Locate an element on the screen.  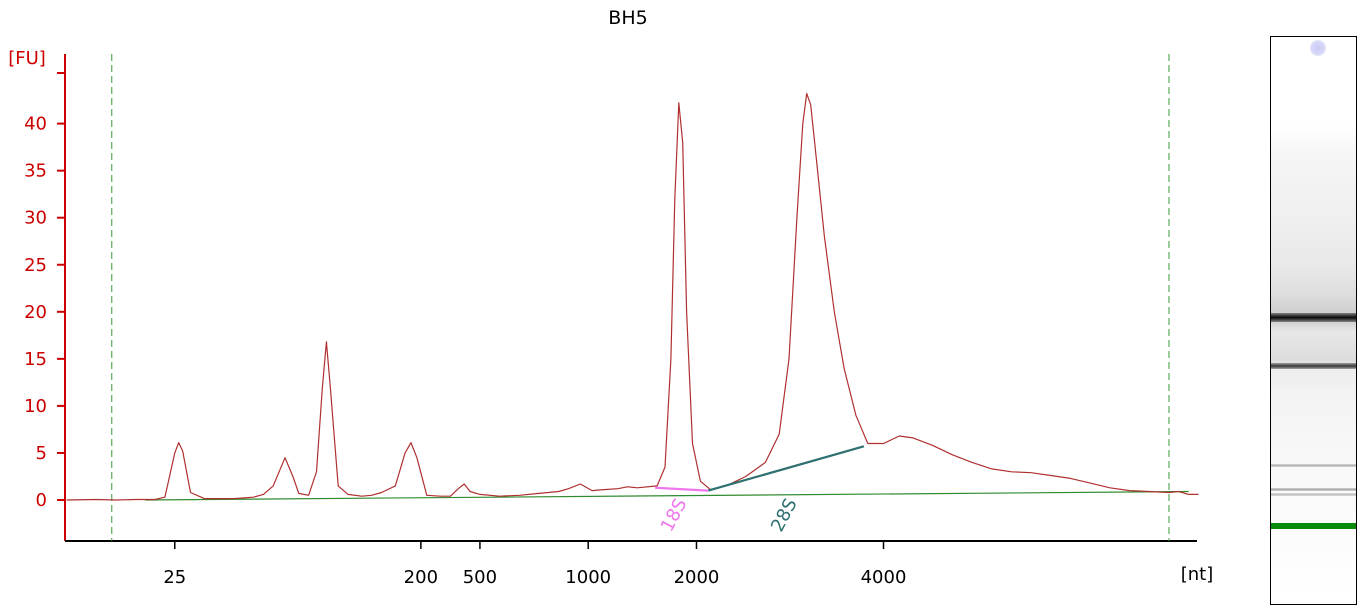
baseline-line is located at coordinates (666, 496).